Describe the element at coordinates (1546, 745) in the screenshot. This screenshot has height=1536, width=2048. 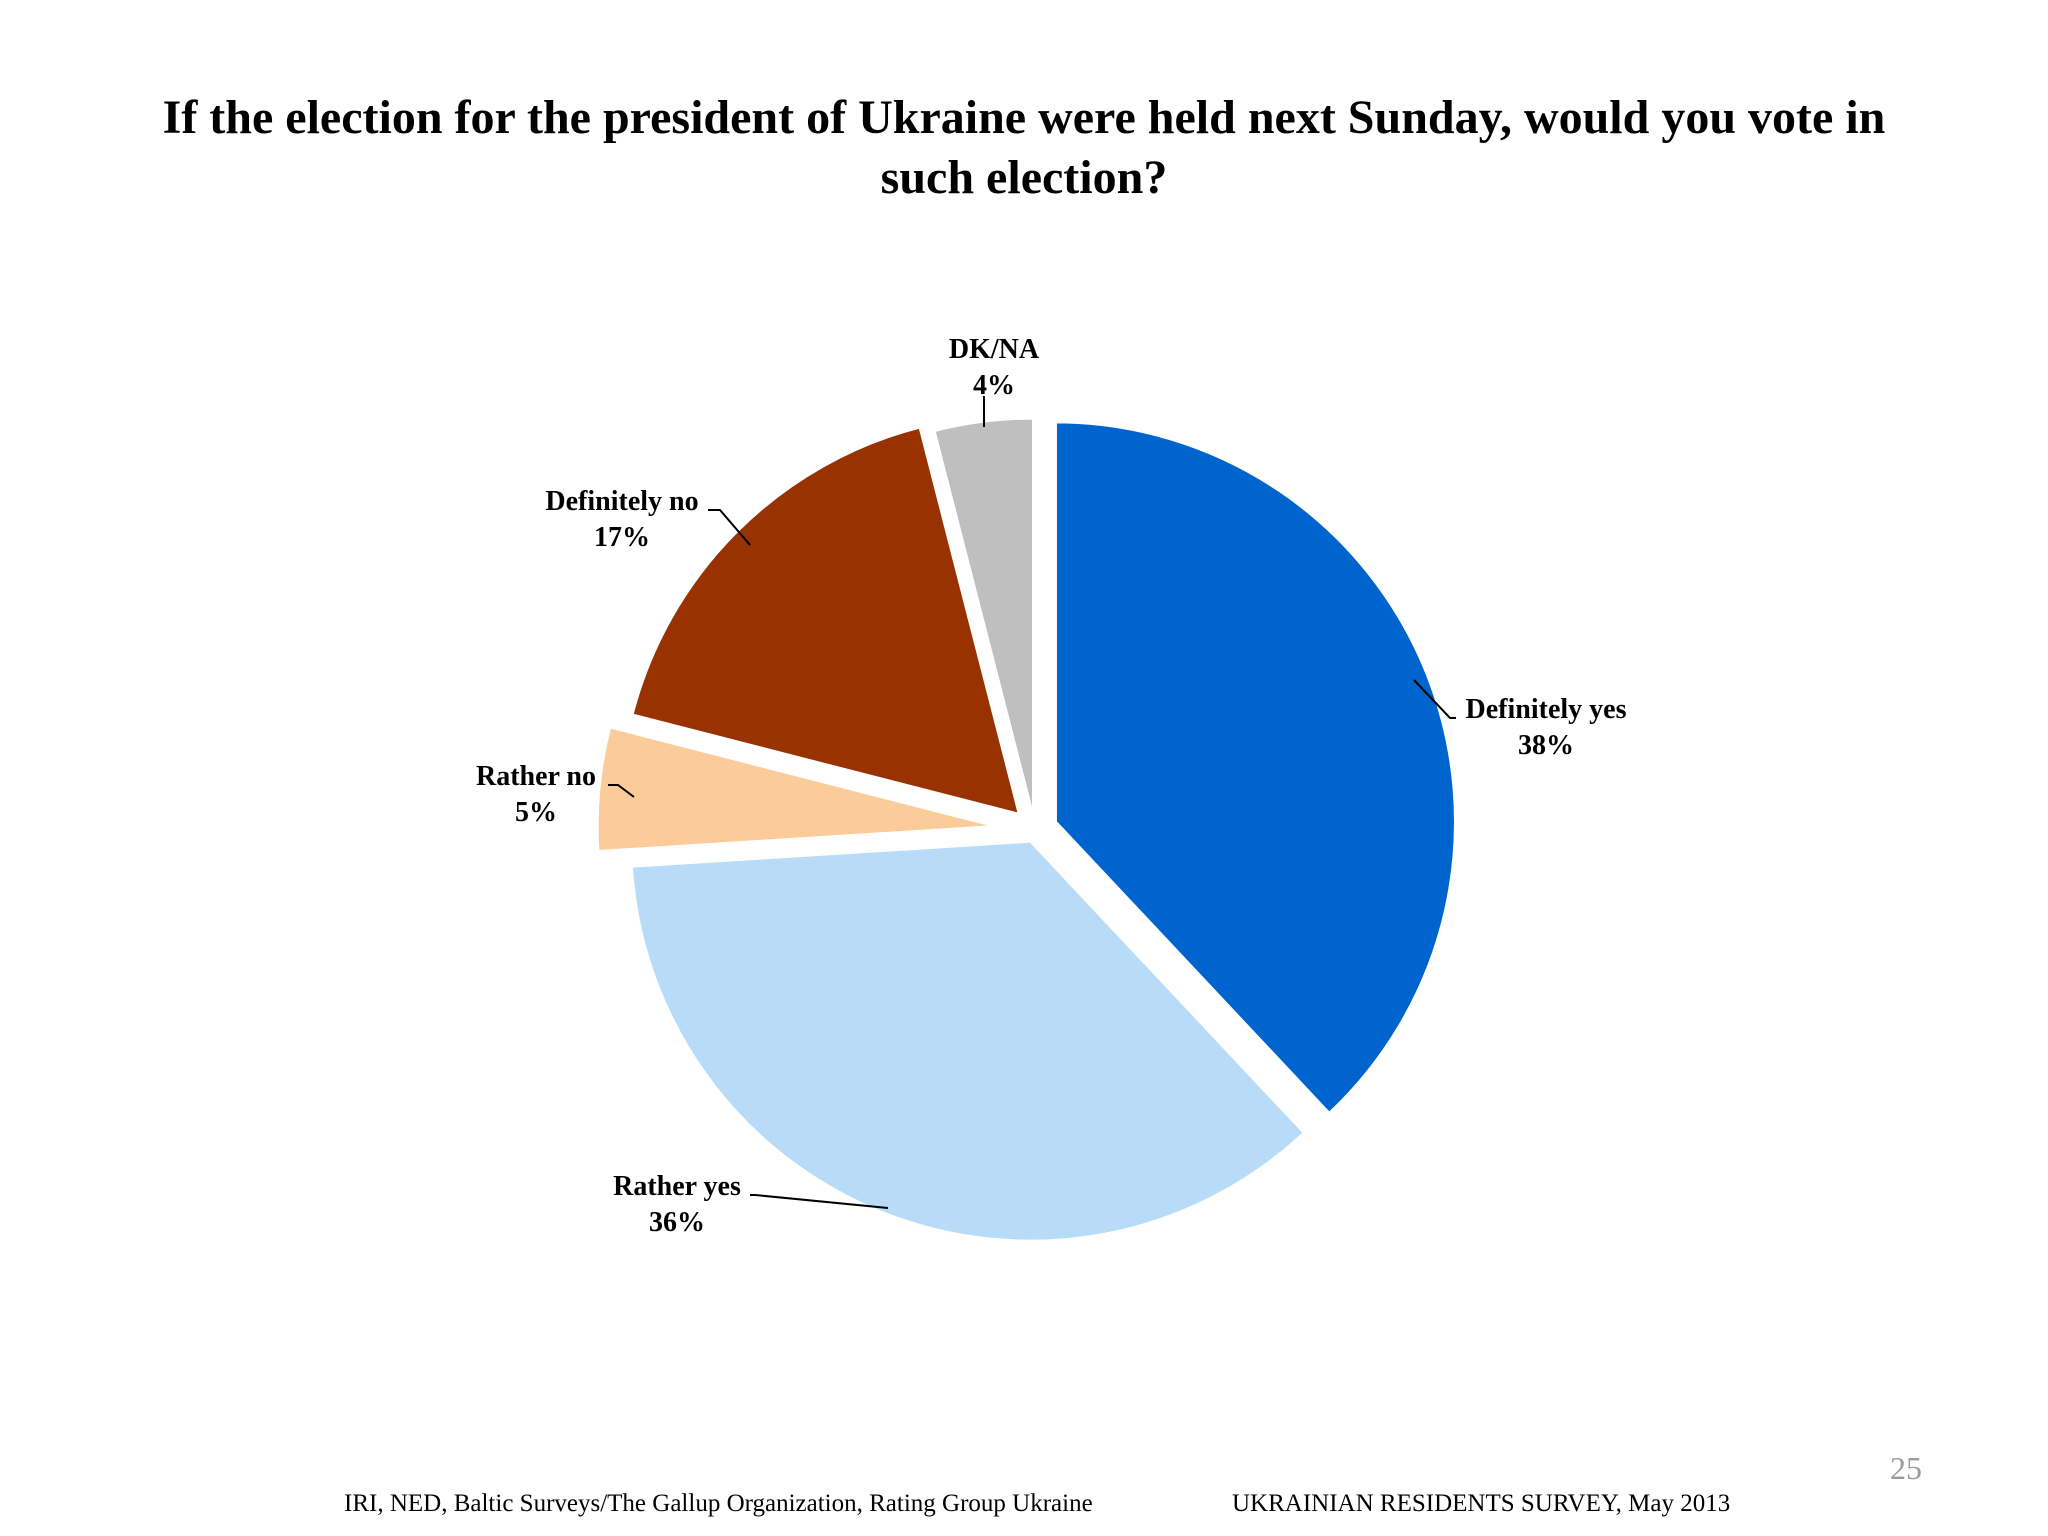
I see `data-label-value-definitely-yes: 38%` at that location.